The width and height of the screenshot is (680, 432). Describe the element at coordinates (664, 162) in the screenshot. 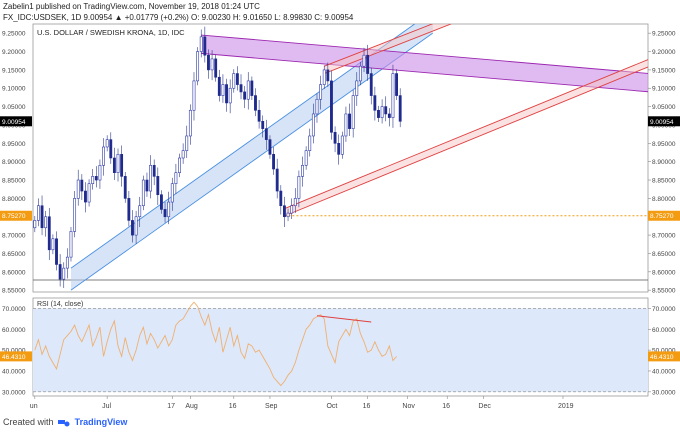

I see `price-y-tick-label: 8.90000` at that location.